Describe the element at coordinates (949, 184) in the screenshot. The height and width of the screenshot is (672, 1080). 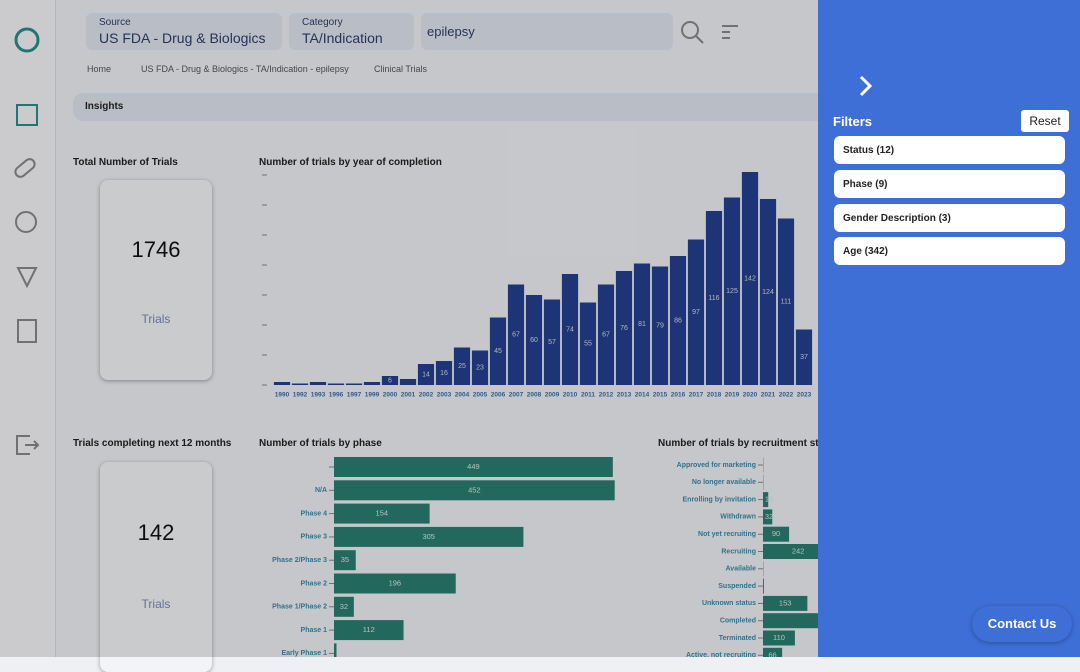
I see `filter-item: Phase (9)` at that location.